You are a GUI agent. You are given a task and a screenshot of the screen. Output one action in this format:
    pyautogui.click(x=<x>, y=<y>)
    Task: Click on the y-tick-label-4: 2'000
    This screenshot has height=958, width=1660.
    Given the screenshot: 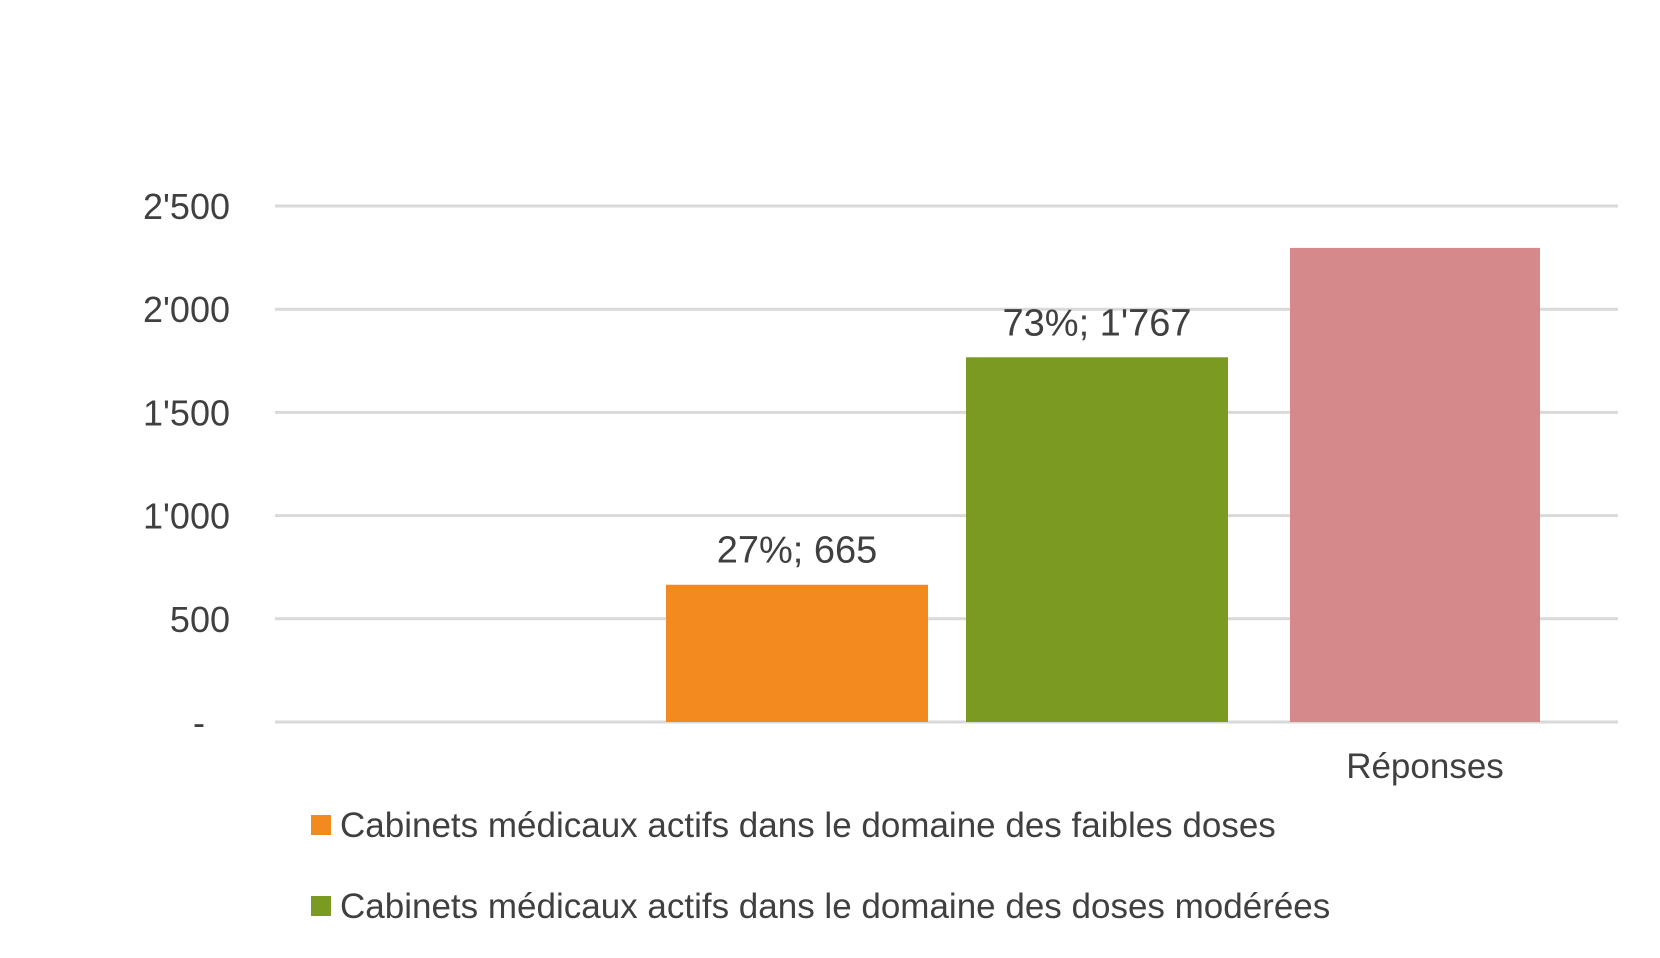 What is the action you would take?
    pyautogui.click(x=186, y=309)
    